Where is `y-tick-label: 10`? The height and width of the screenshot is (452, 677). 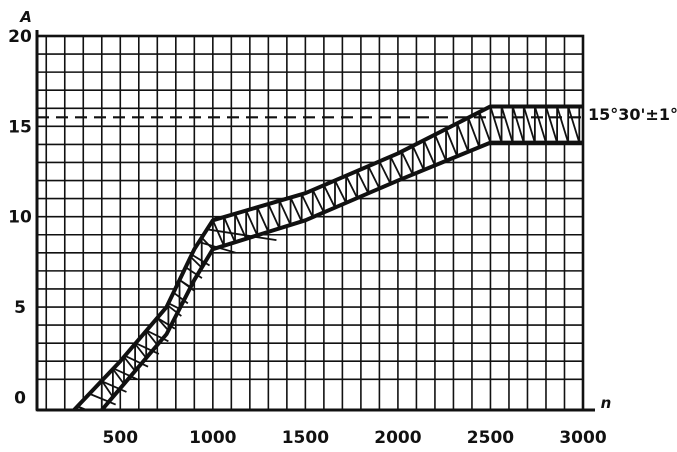
y-tick-label: 10 is located at coordinates (20, 218).